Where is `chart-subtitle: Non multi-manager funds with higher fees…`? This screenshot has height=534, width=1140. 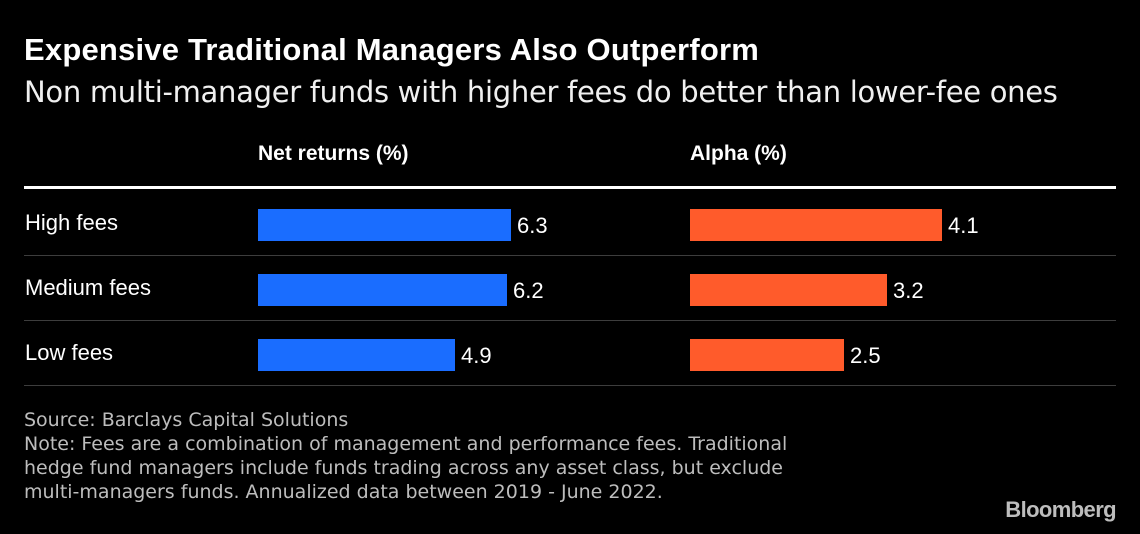 chart-subtitle: Non multi-manager funds with higher fees… is located at coordinates (541, 92).